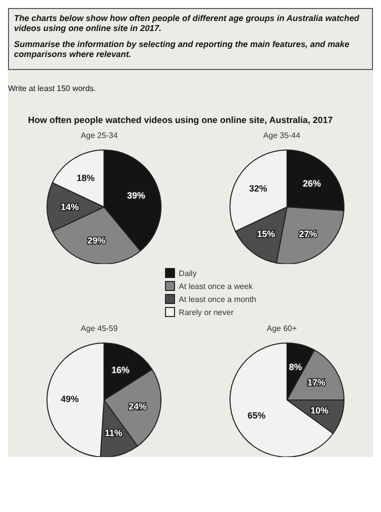  I want to click on data-label: 65%, so click(256, 415).